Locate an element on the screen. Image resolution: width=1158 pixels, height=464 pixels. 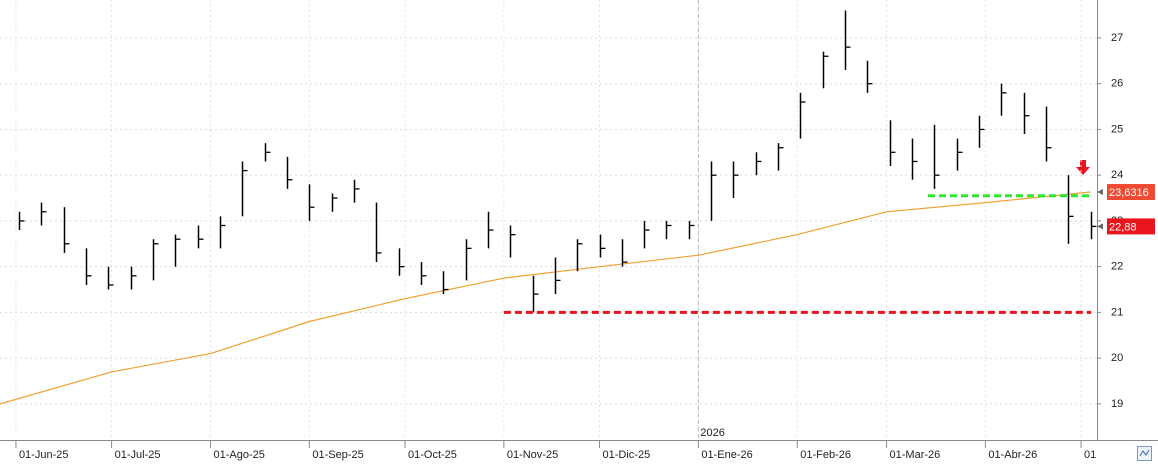
y-tick-label: 27 is located at coordinates (1117, 38).